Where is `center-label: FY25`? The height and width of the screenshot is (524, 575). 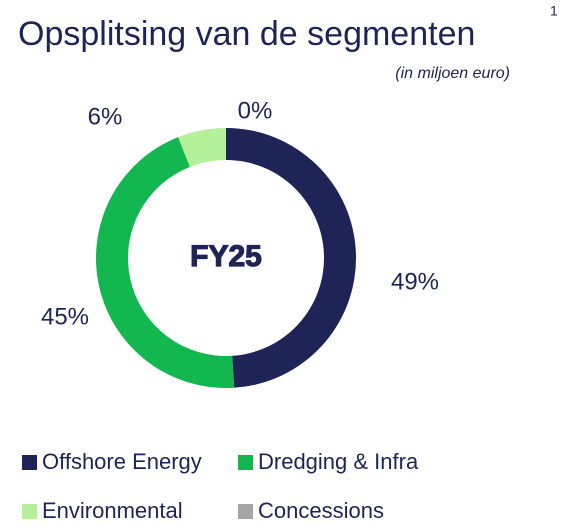 center-label: FY25 is located at coordinates (226, 256).